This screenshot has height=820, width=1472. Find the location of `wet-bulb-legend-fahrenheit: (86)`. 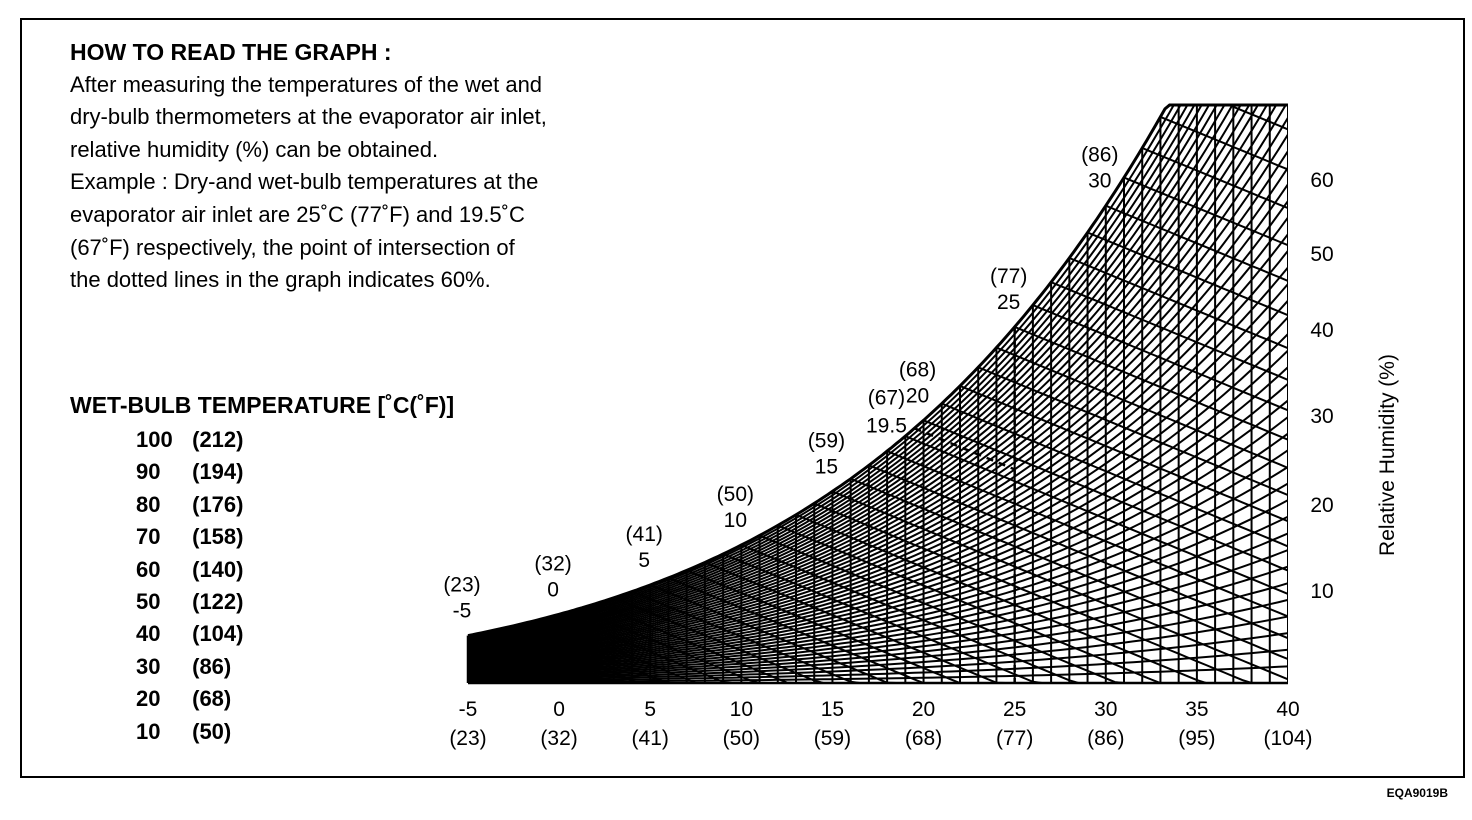

wet-bulb-legend-fahrenheit: (86) is located at coordinates (209, 666).